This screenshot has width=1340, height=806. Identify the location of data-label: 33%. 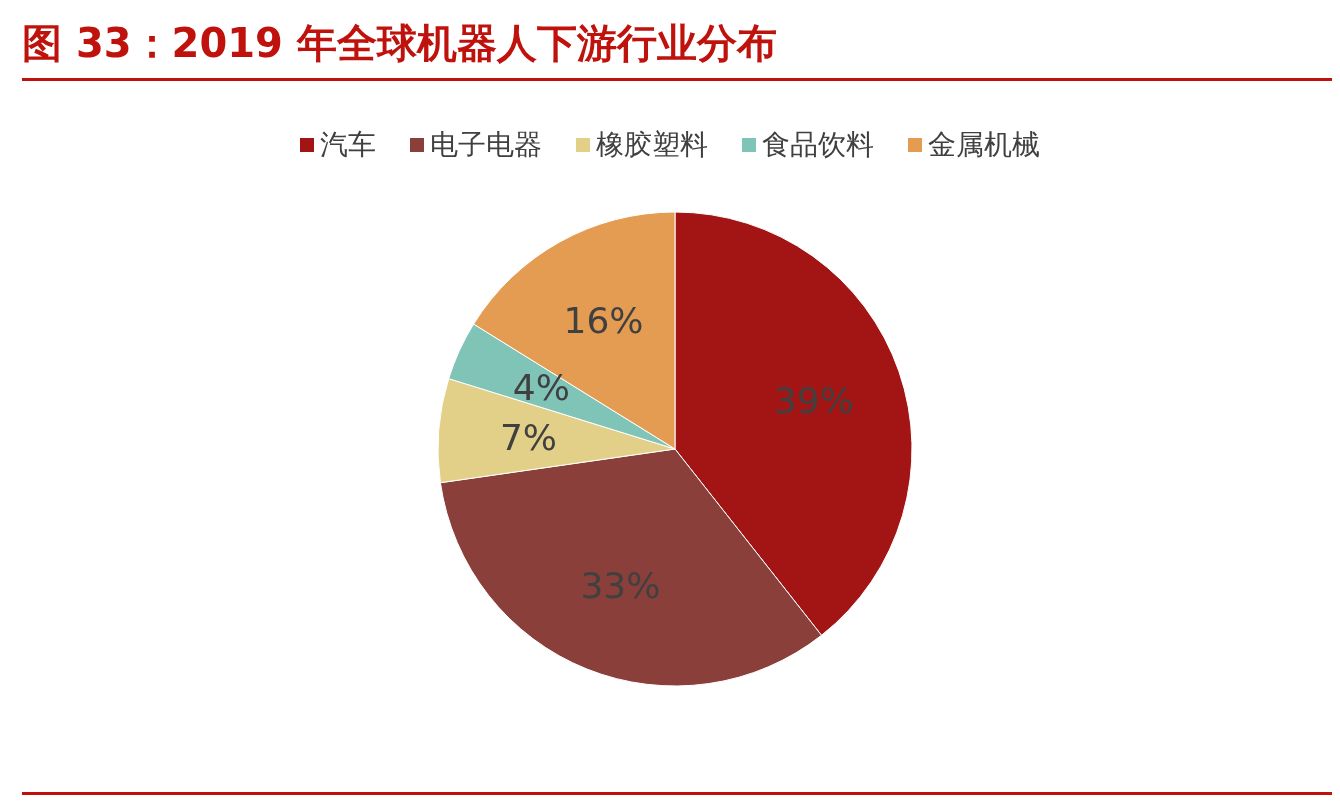
(620, 585).